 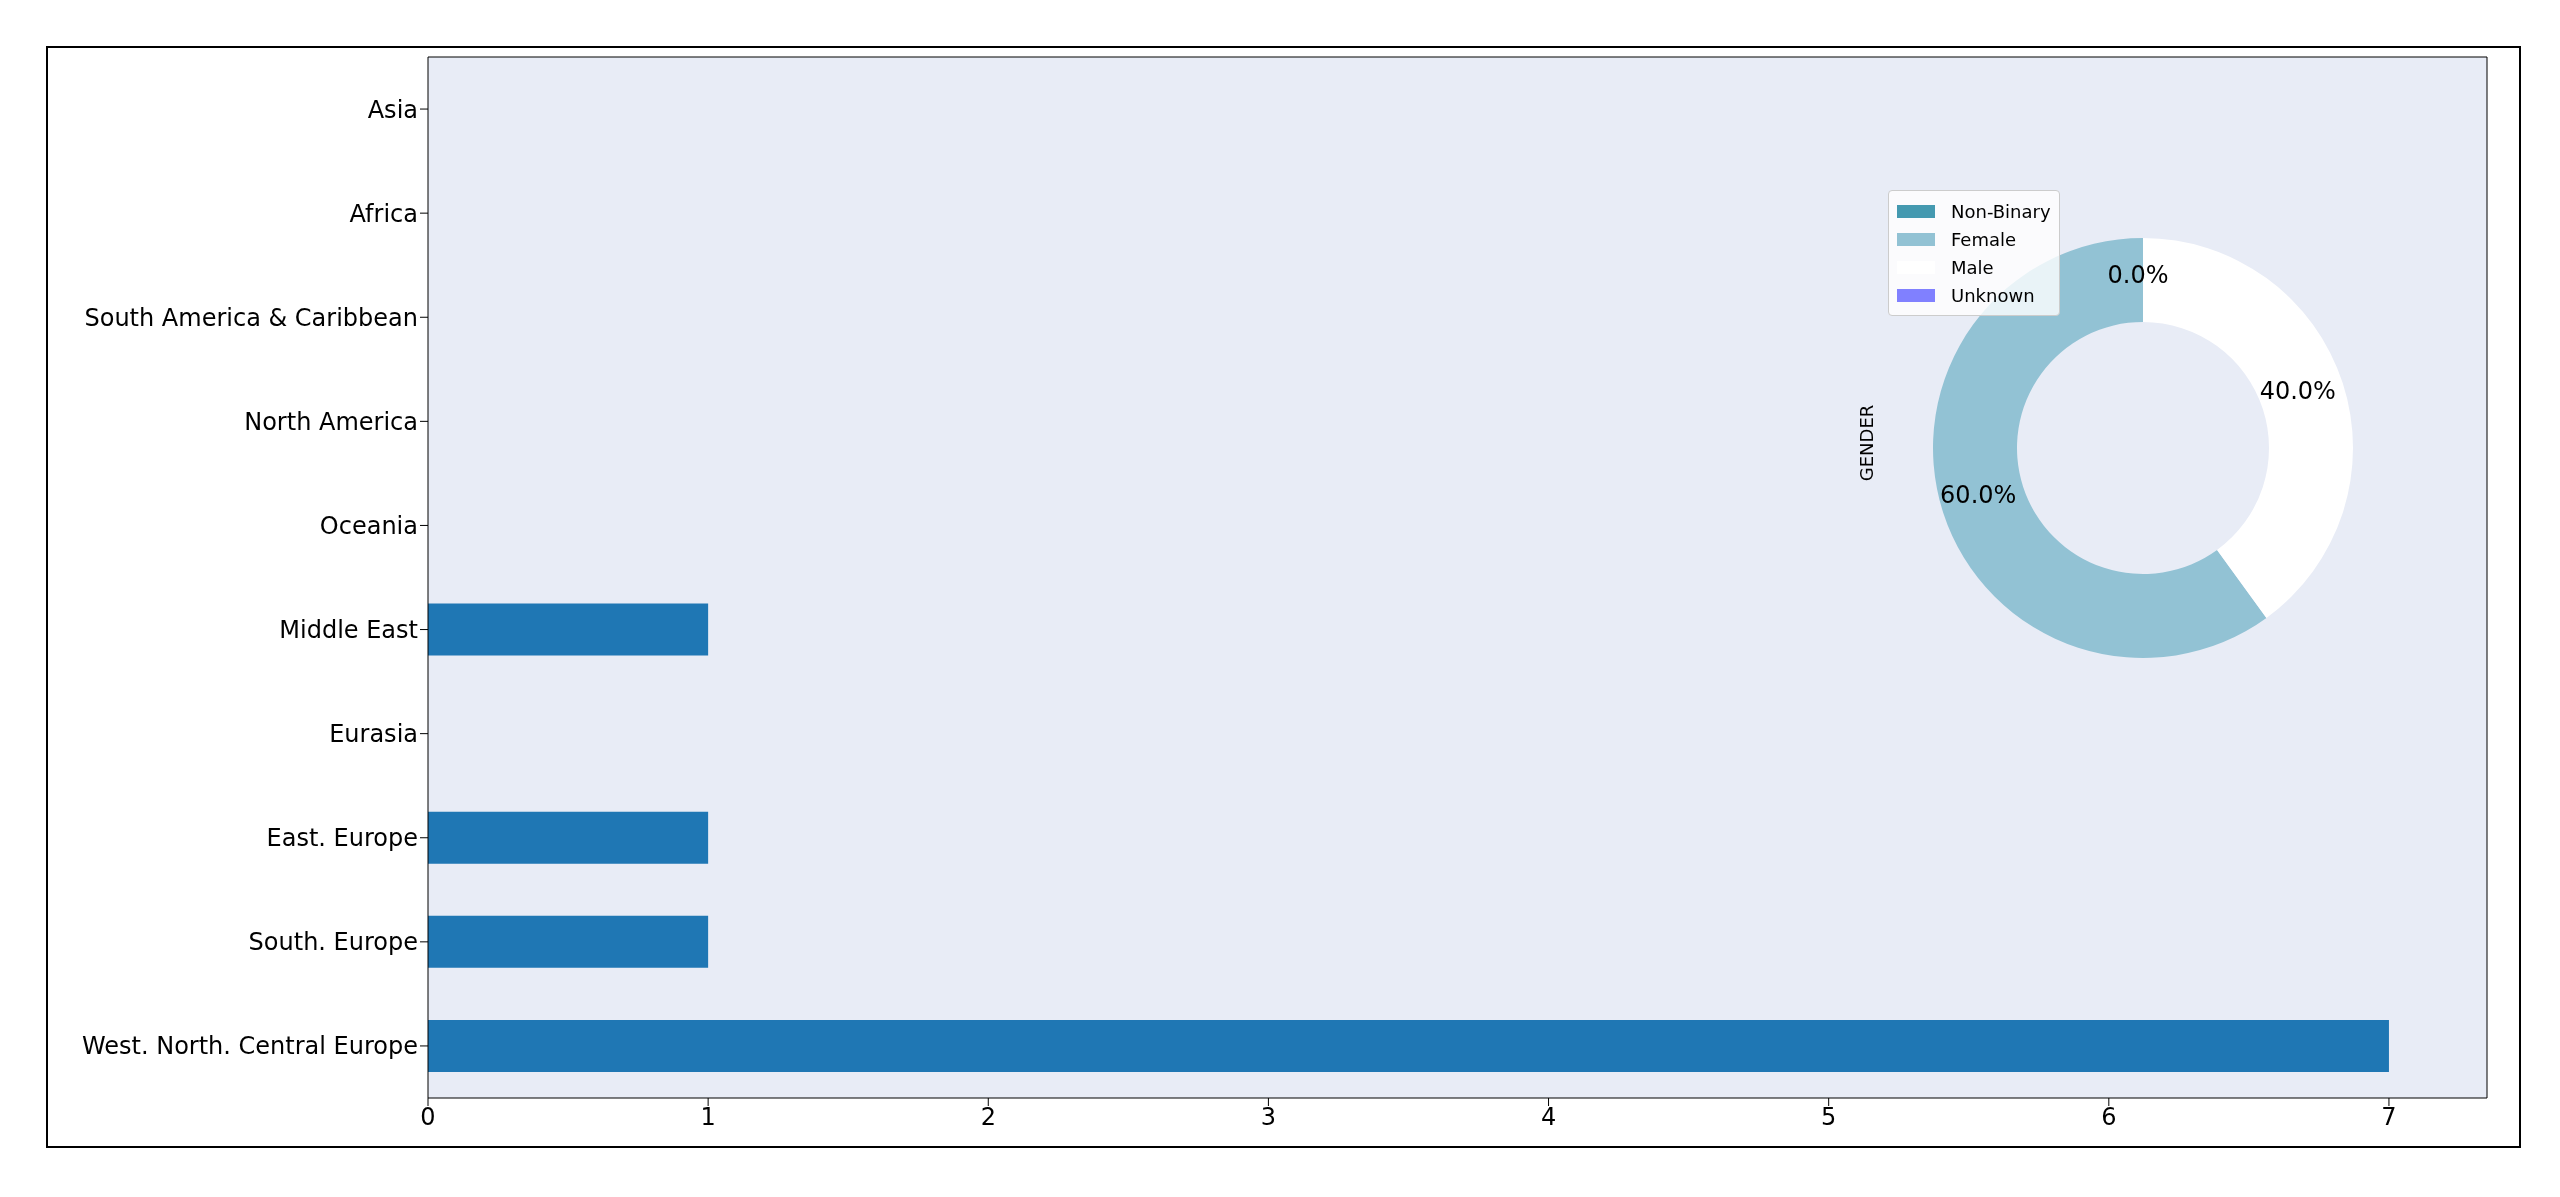 What do you see at coordinates (348, 630) in the screenshot?
I see `y-tick-label: Middle East` at bounding box center [348, 630].